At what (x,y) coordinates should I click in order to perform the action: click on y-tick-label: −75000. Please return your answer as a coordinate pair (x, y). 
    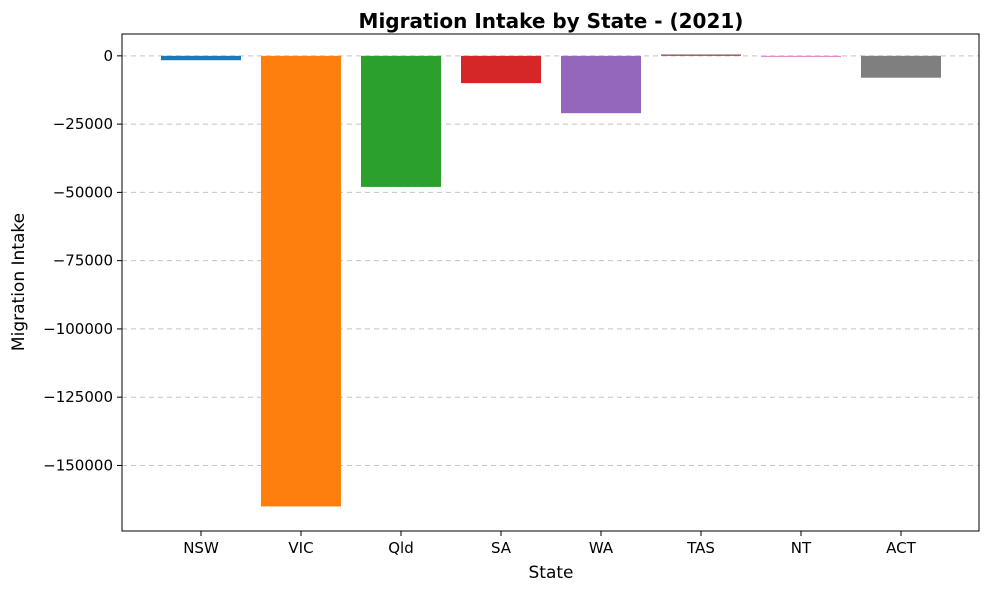
    Looking at the image, I should click on (83, 261).